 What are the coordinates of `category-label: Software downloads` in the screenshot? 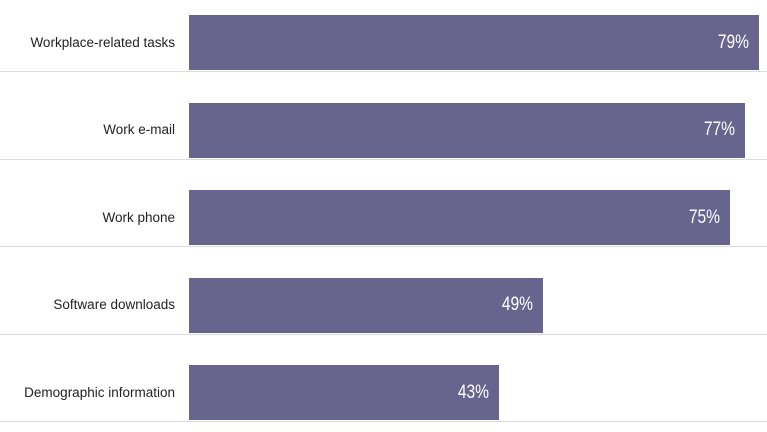 It's located at (114, 304).